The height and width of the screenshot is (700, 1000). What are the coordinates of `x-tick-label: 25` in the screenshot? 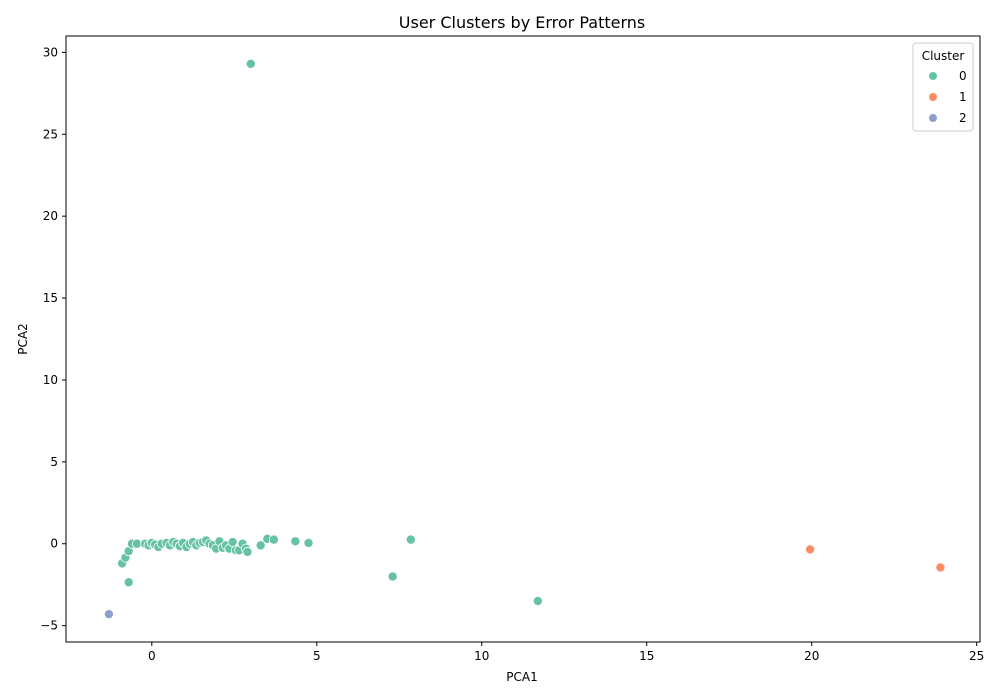 It's located at (976, 656).